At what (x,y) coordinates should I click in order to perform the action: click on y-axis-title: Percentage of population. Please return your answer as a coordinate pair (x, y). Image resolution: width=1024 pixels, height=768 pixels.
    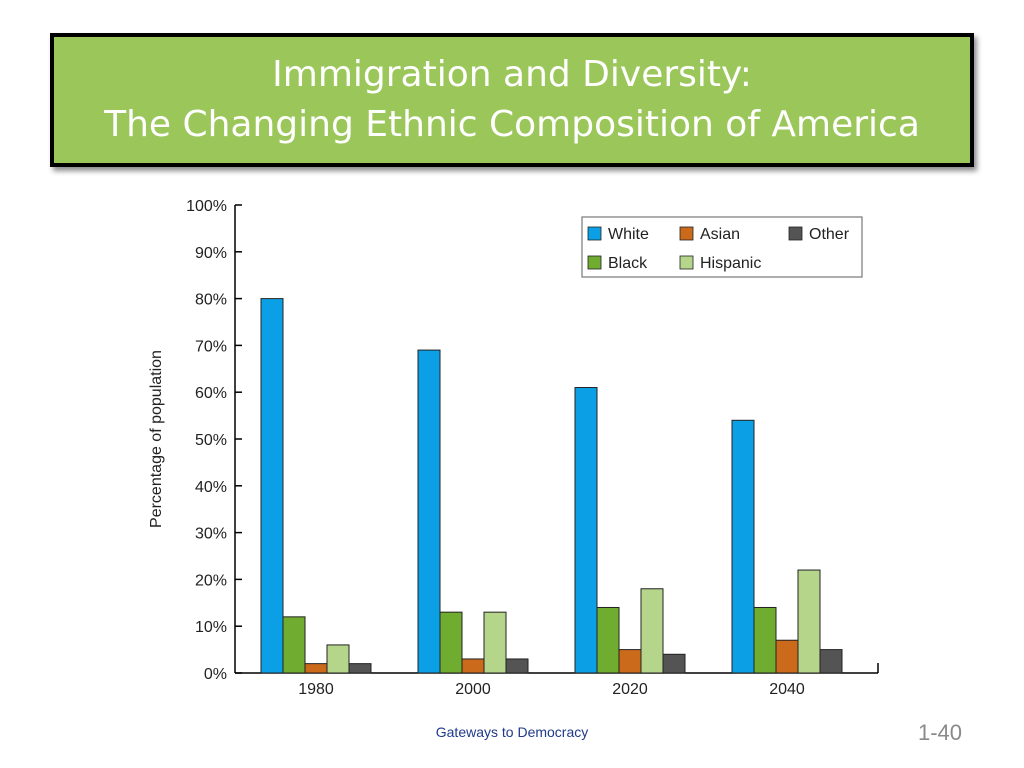
    Looking at the image, I should click on (156, 439).